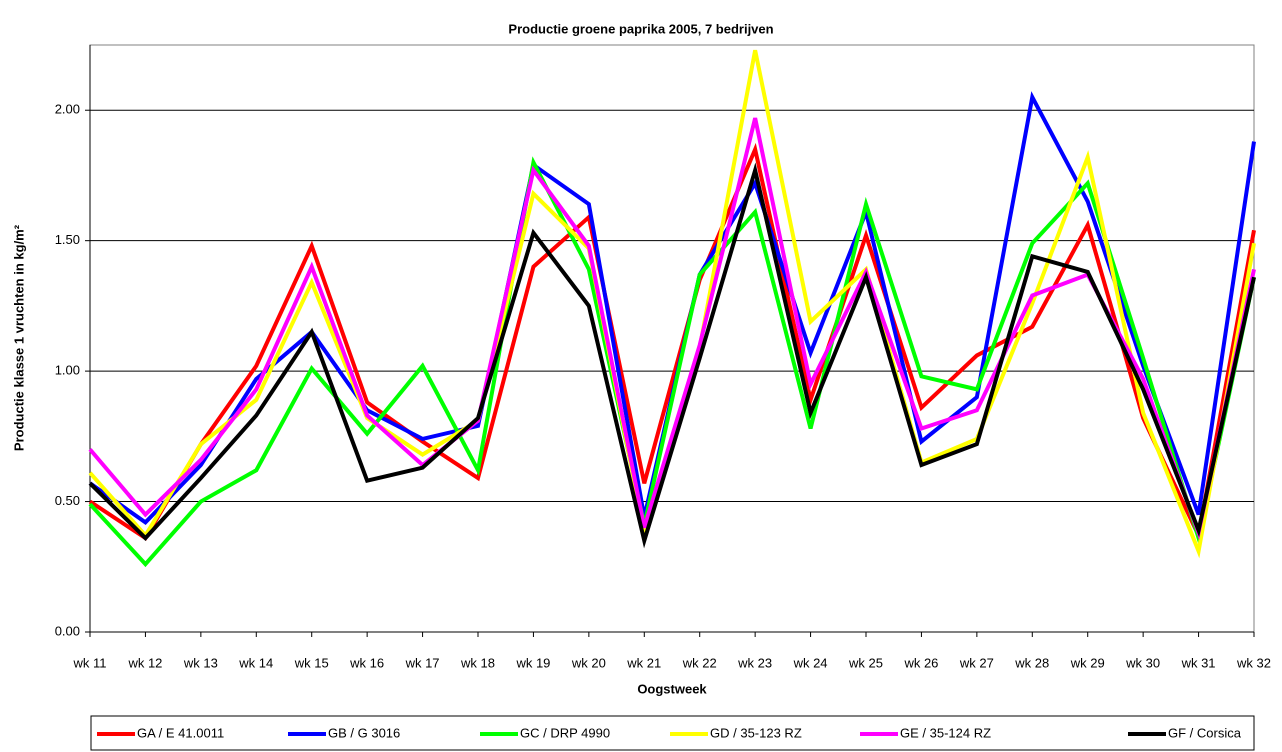 The width and height of the screenshot is (1282, 752). I want to click on x-tick-label: wk 29, so click(1087, 662).